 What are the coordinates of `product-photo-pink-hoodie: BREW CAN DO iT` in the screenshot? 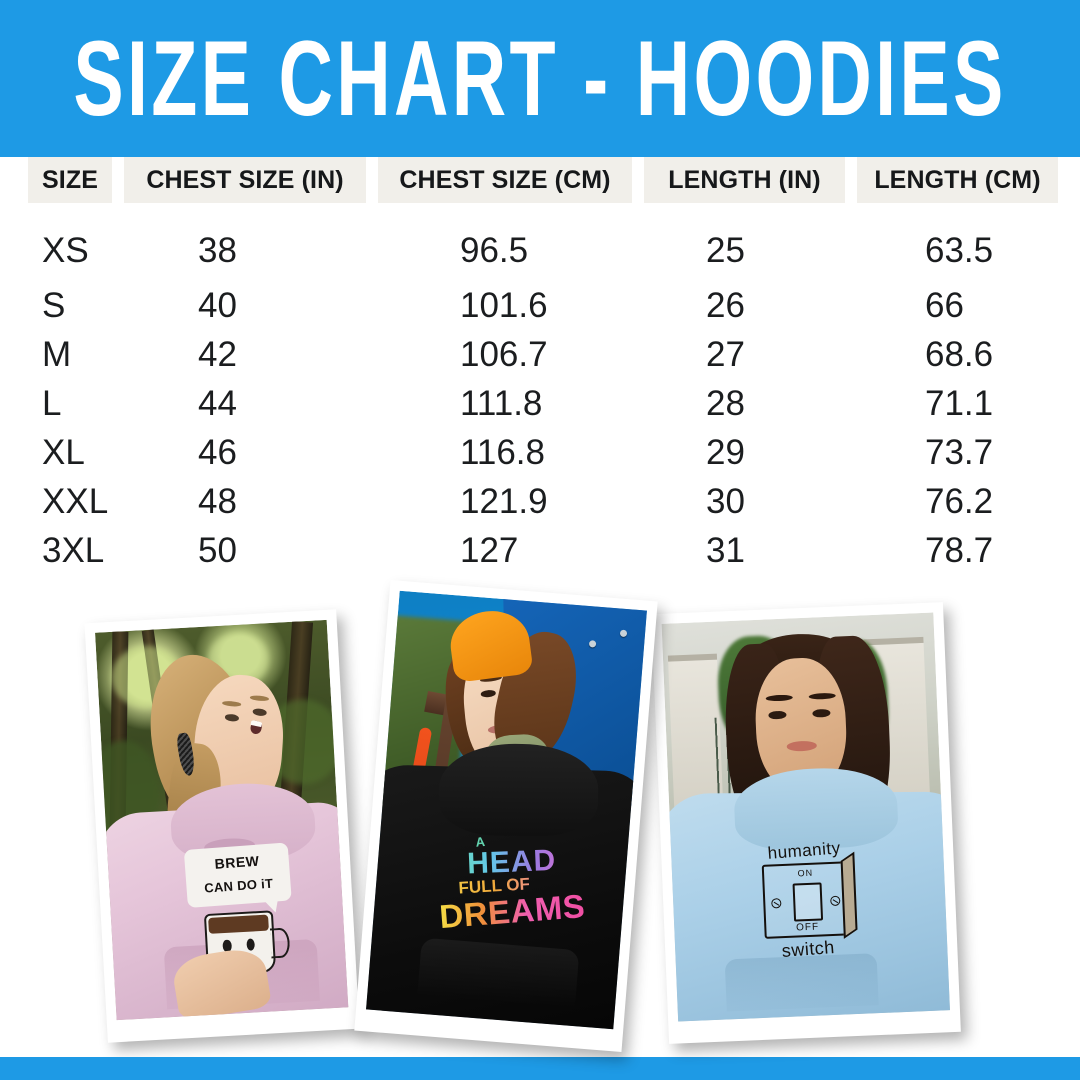 It's located at (222, 826).